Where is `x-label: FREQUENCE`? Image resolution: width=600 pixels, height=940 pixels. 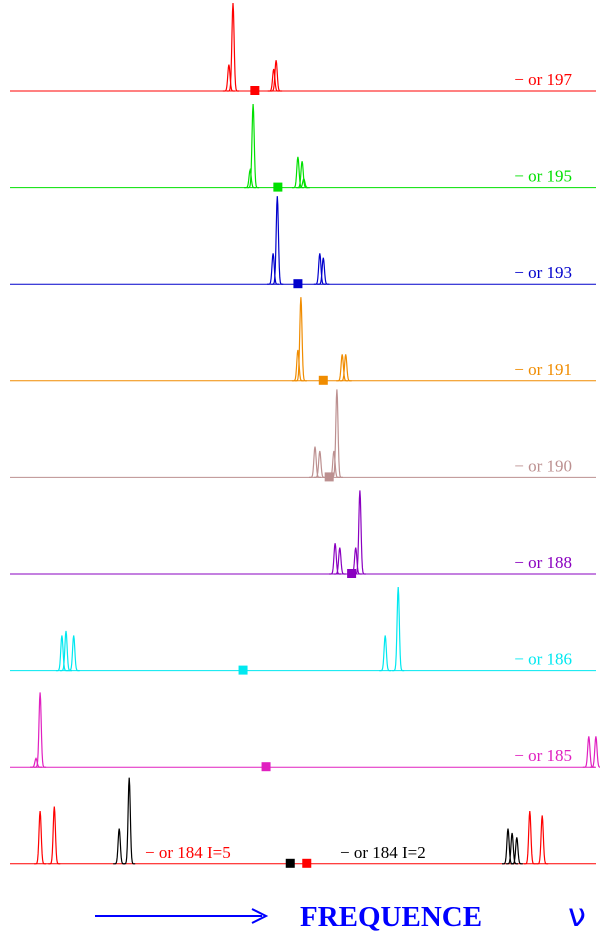
x-label: FREQUENCE is located at coordinates (391, 917).